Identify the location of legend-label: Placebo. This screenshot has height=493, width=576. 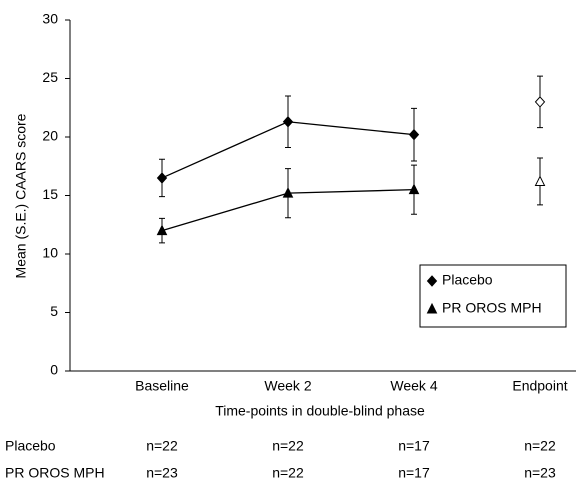
(467, 280).